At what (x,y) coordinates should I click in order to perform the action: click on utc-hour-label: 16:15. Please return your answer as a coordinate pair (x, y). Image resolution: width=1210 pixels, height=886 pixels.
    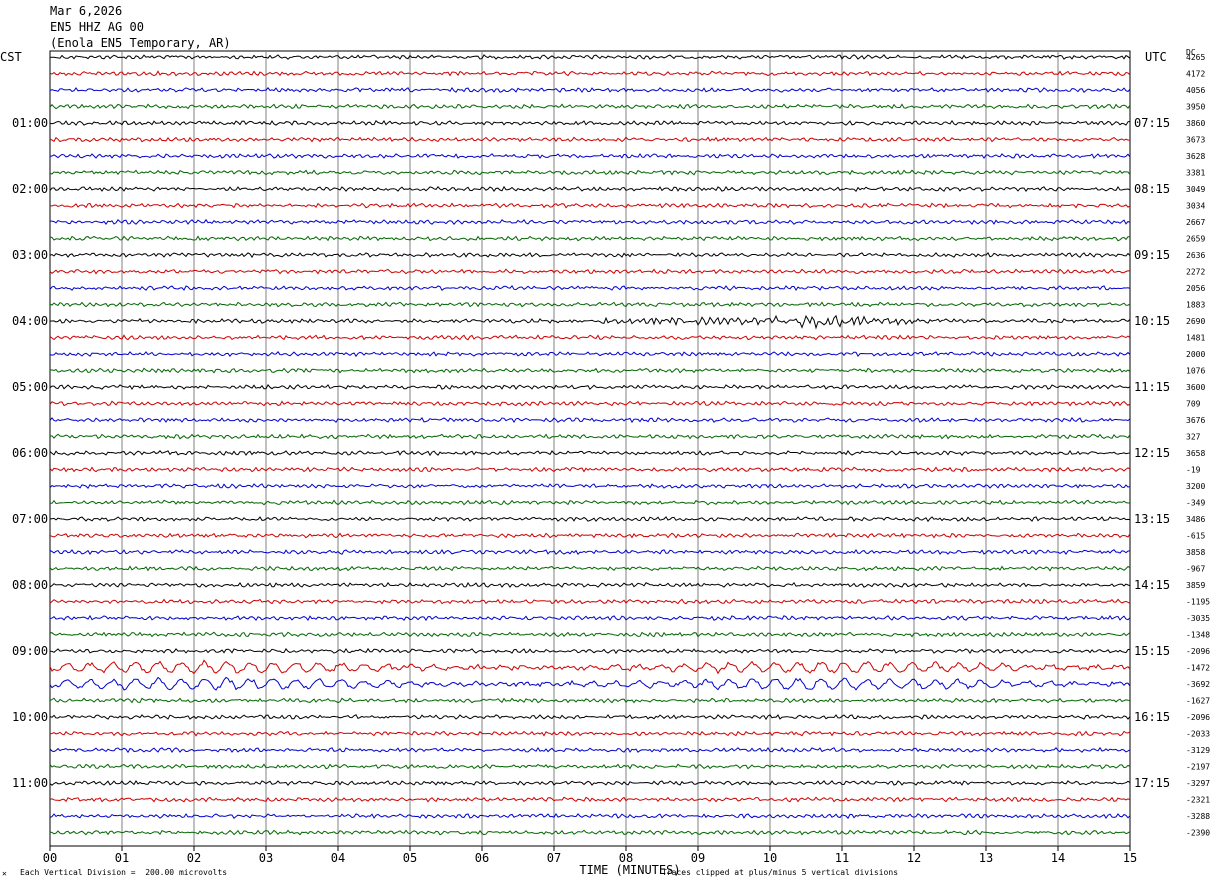
    Looking at the image, I should click on (1152, 717).